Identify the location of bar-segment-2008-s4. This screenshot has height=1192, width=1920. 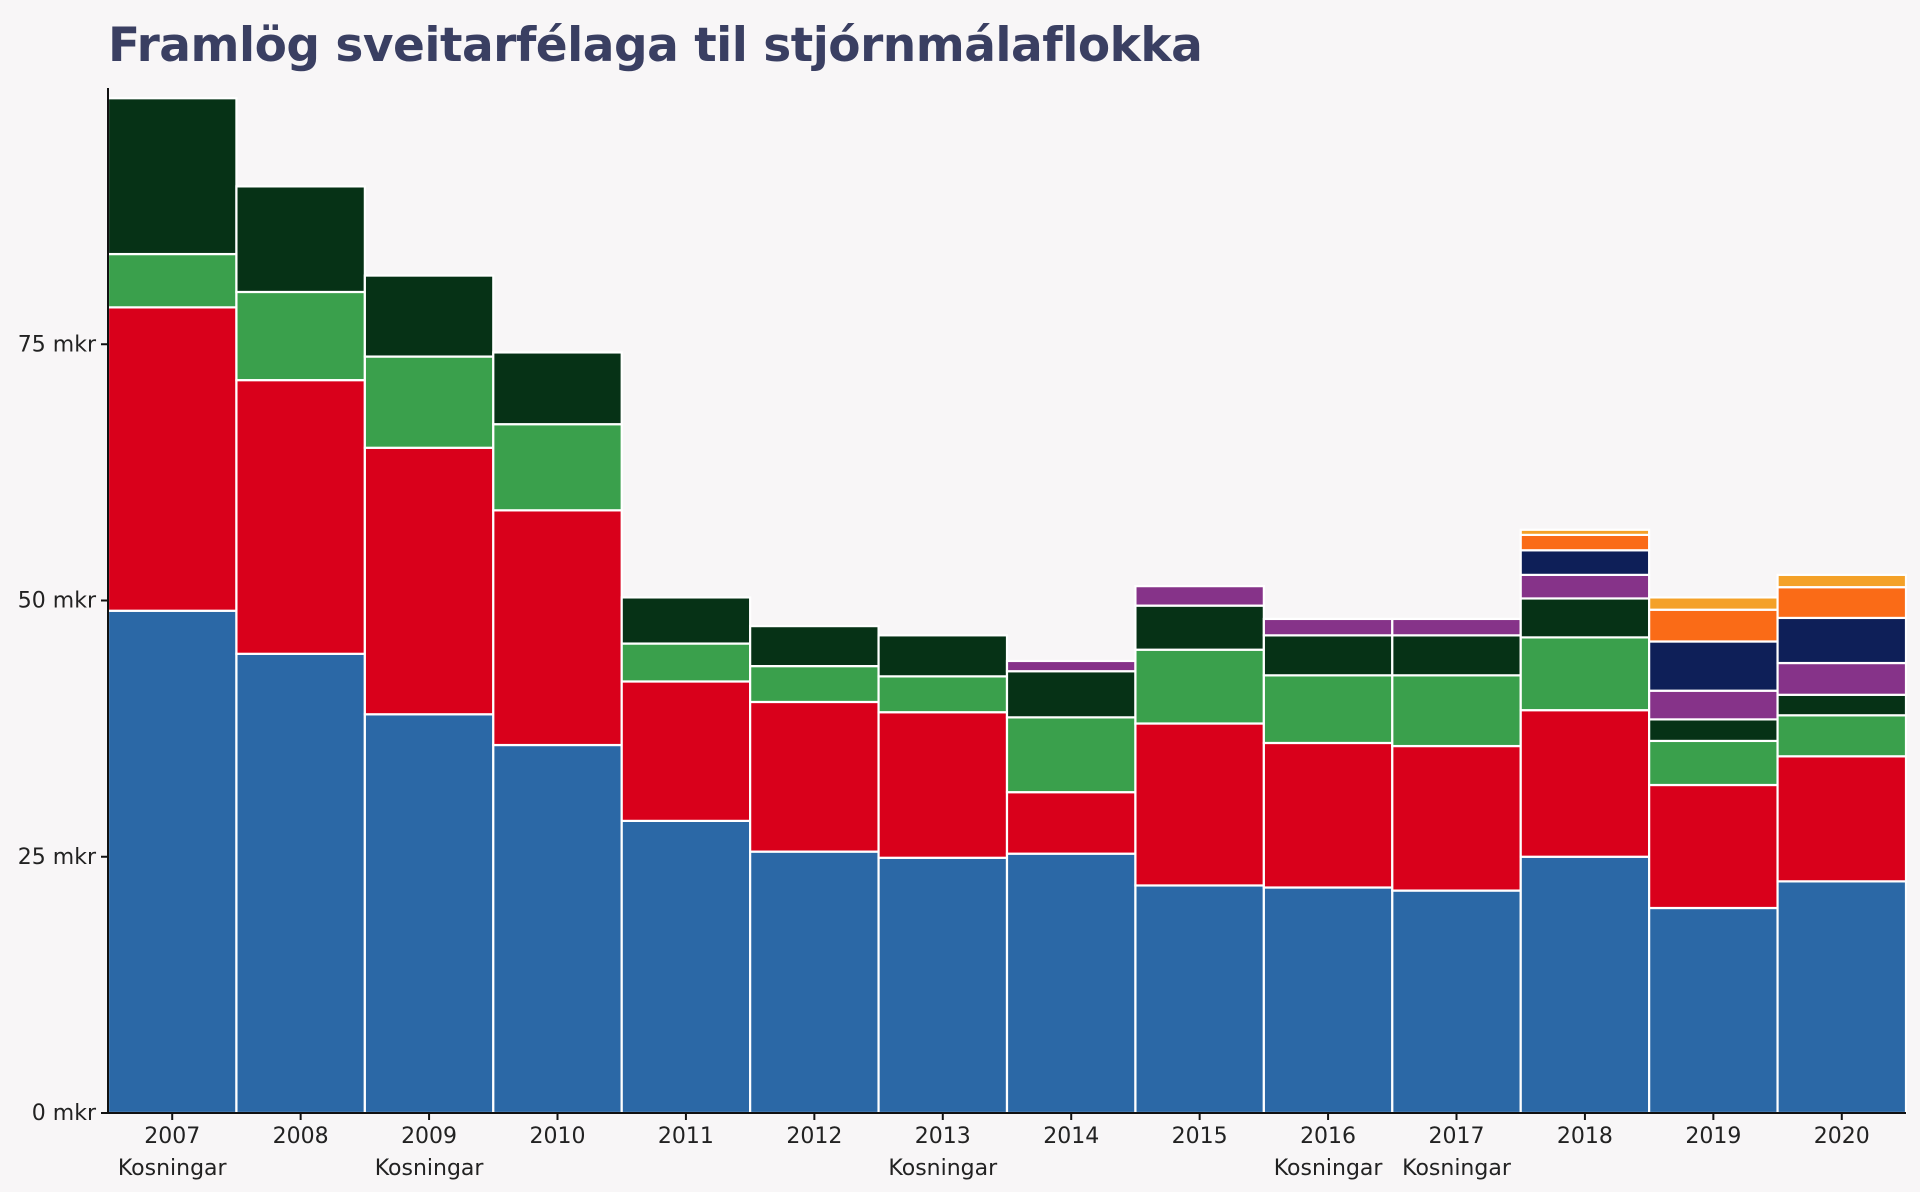
(300, 239).